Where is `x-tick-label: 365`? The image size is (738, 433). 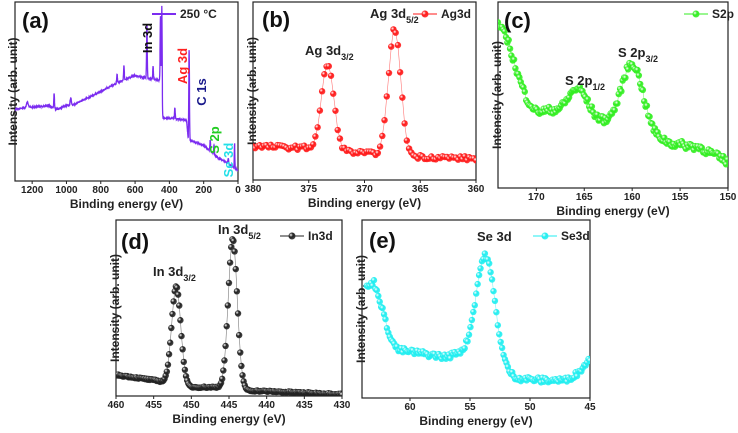 x-tick-label: 365 is located at coordinates (420, 189).